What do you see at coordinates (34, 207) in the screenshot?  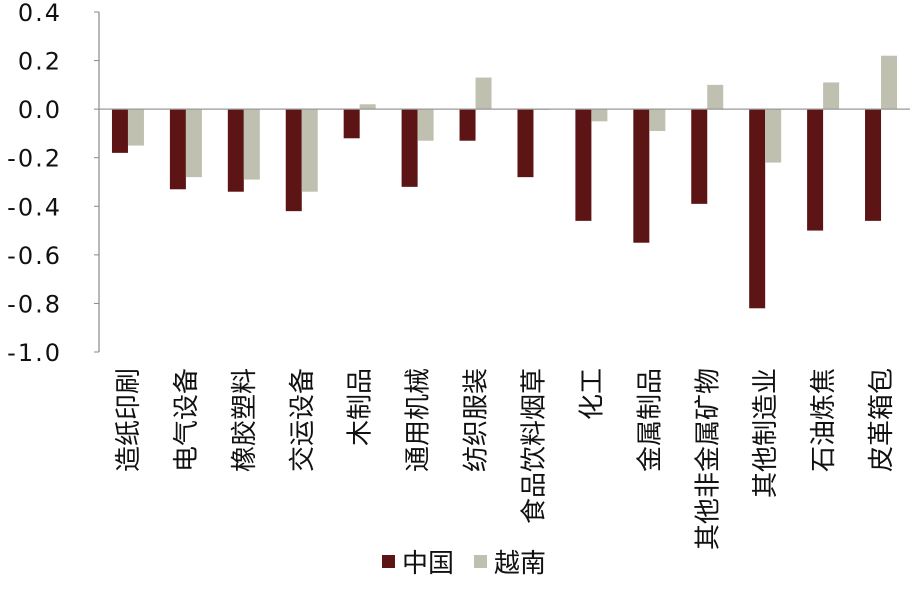 I see `y-tick-label: -0.4` at bounding box center [34, 207].